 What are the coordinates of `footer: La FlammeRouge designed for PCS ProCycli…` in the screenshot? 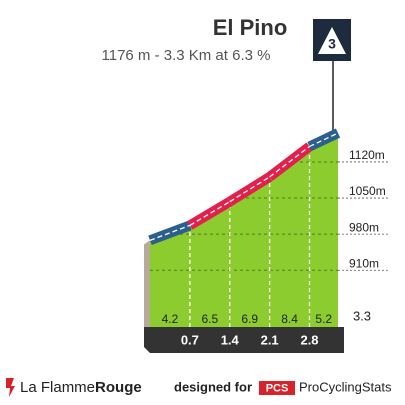 It's located at (199, 387).